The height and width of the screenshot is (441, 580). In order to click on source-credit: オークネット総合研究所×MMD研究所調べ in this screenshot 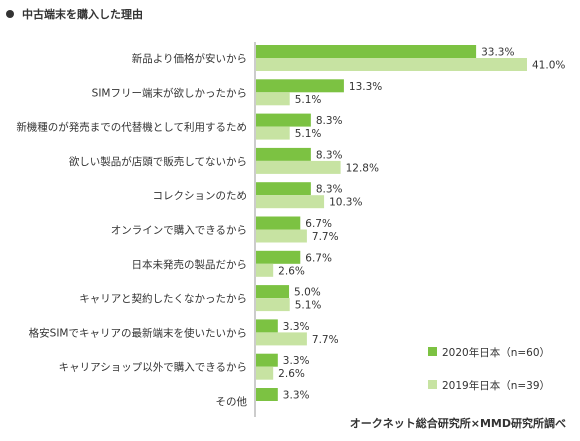, I will do `click(457, 423)`.